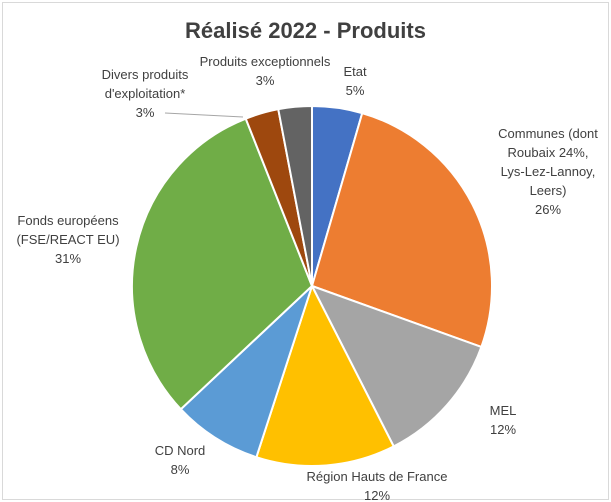 This screenshot has height=502, width=611. Describe the element at coordinates (377, 485) in the screenshot. I see `slice-label: Région Hauts de France 12%` at that location.